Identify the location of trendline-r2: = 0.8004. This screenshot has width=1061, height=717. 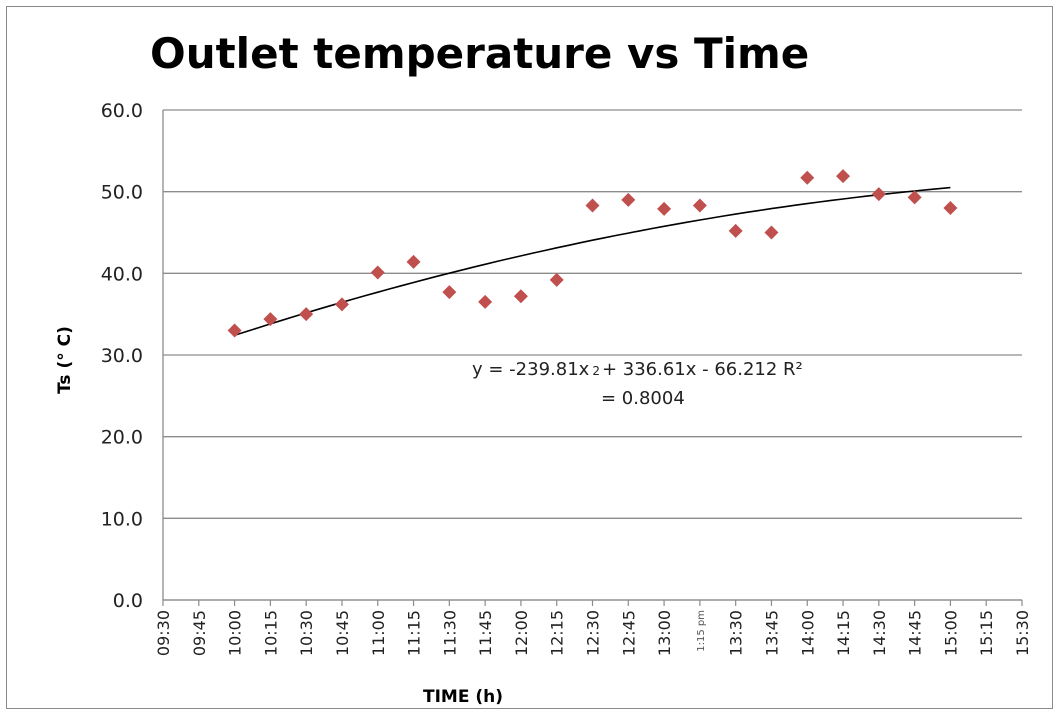
(643, 398).